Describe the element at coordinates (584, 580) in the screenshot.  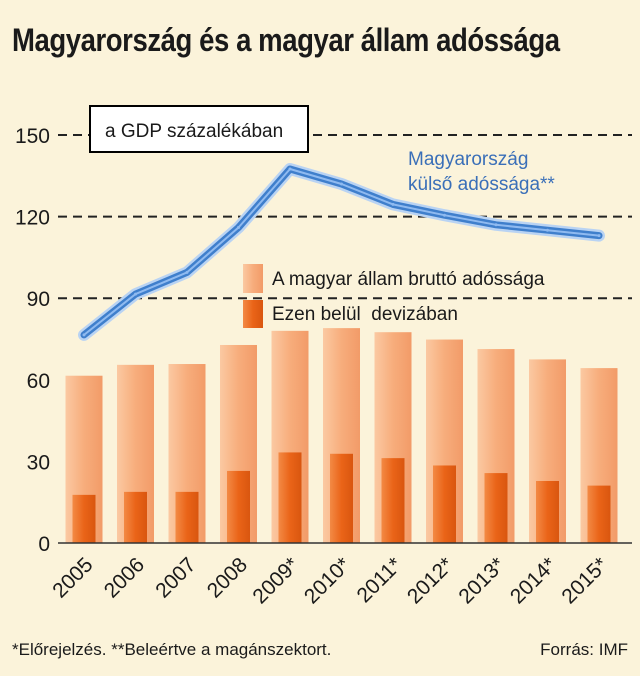
I see `x-tick-label-2015*: 2015*` at that location.